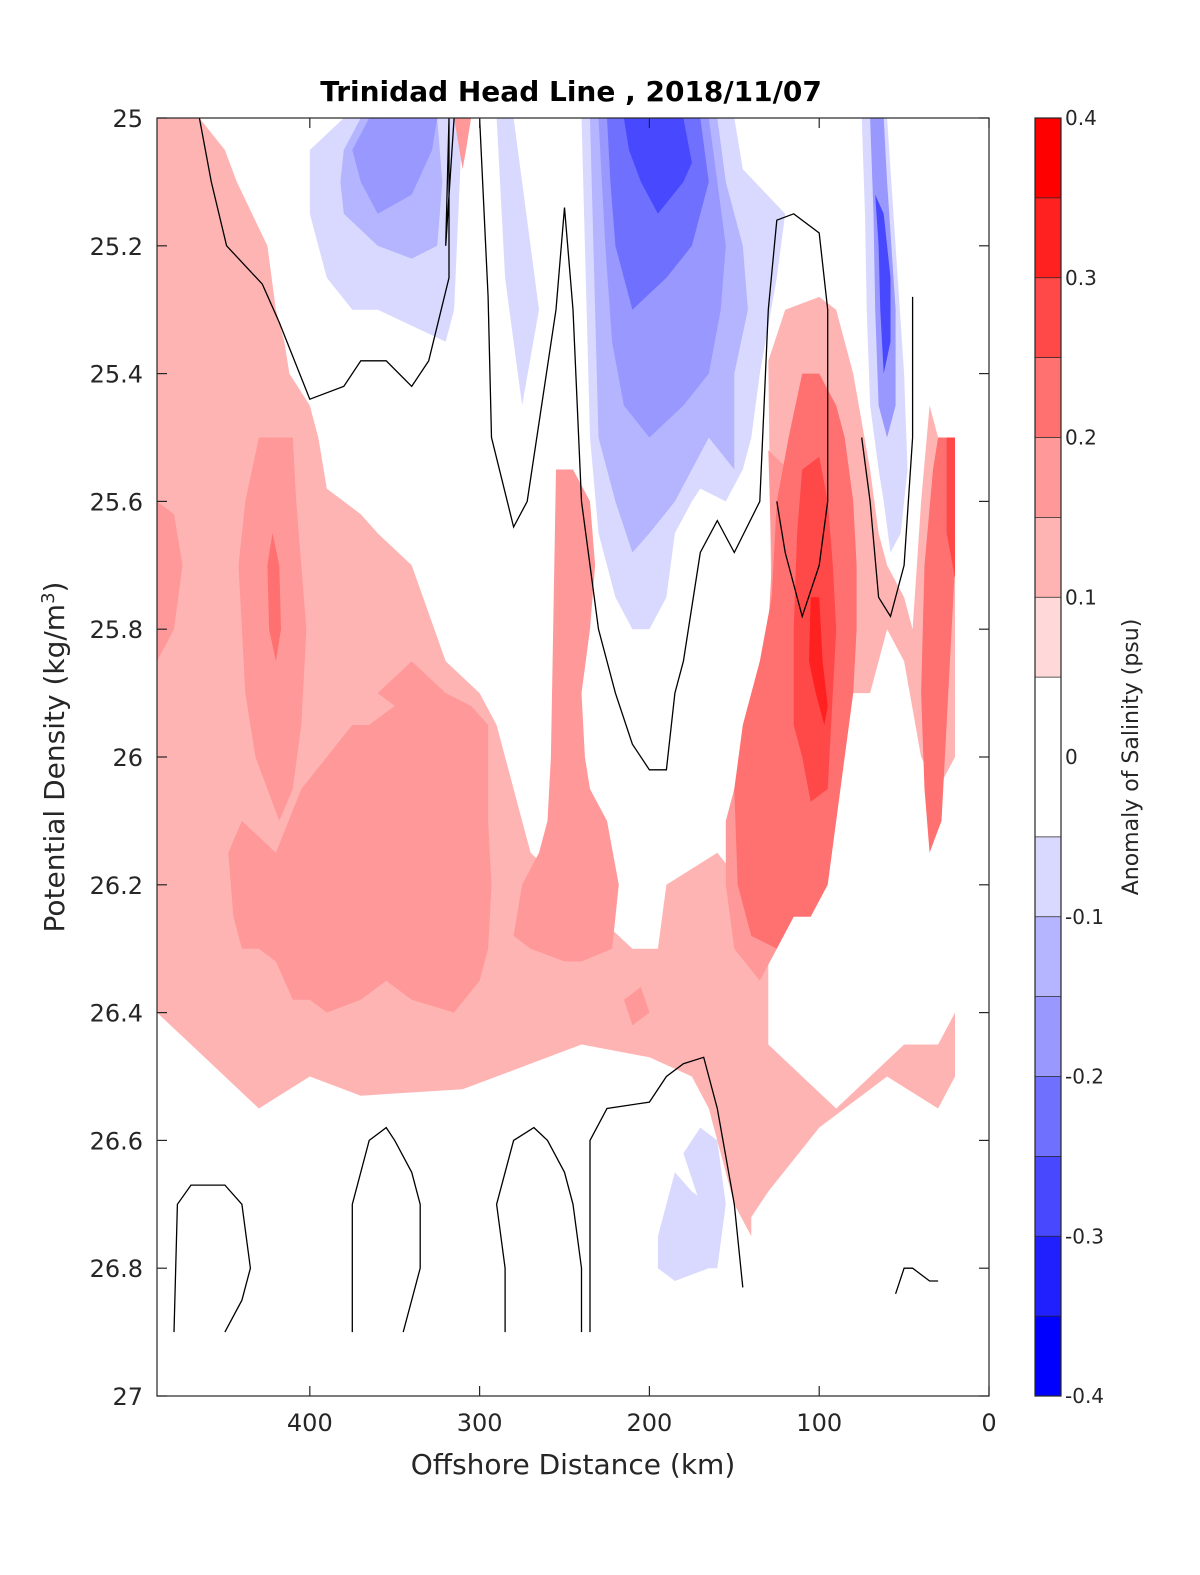 This screenshot has width=1200, height=1575. What do you see at coordinates (1071, 757) in the screenshot?
I see `colorbar-tick-label: 0` at bounding box center [1071, 757].